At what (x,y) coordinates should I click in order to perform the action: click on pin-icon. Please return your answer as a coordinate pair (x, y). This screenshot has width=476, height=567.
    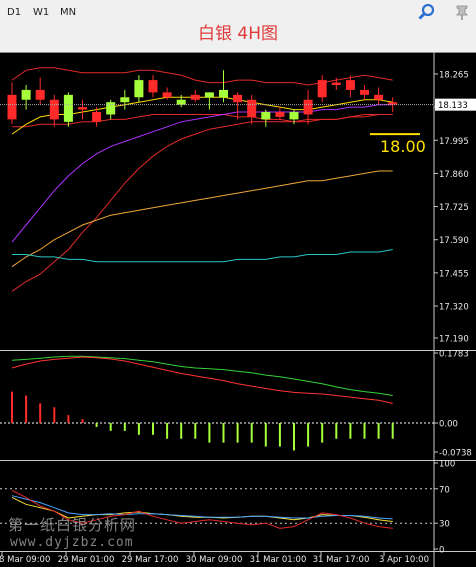
    Looking at the image, I should click on (462, 12).